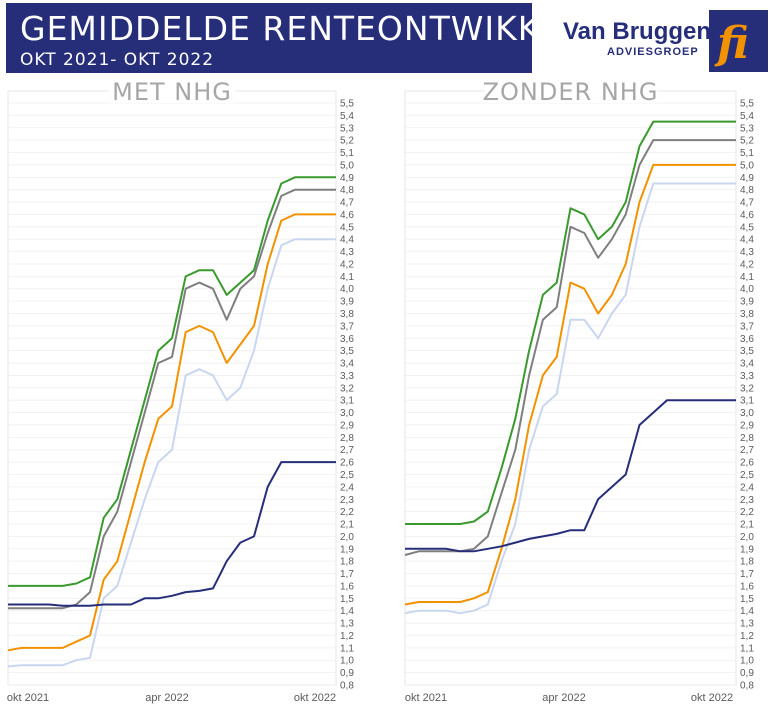 Image resolution: width=777 pixels, height=714 pixels. I want to click on chart-met-nhg-y-tick-label: 3,7, so click(347, 326).